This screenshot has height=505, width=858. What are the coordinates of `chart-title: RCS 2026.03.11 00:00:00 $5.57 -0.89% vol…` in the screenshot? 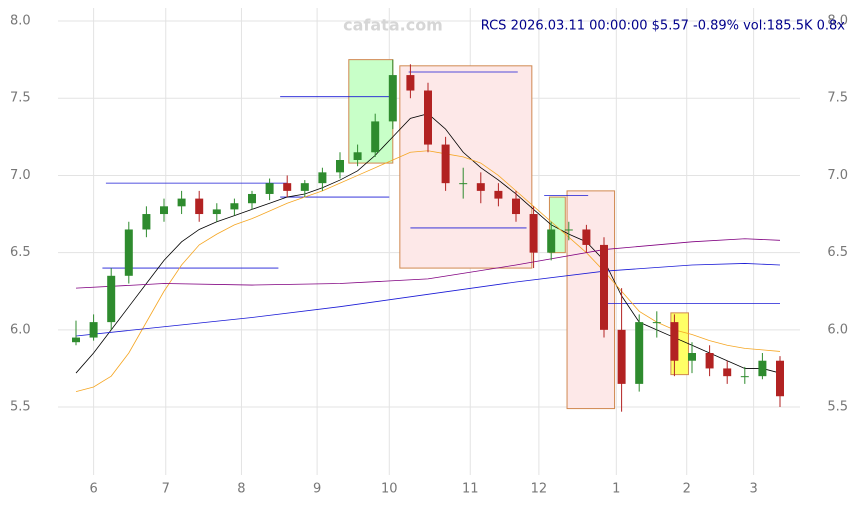 It's located at (663, 26).